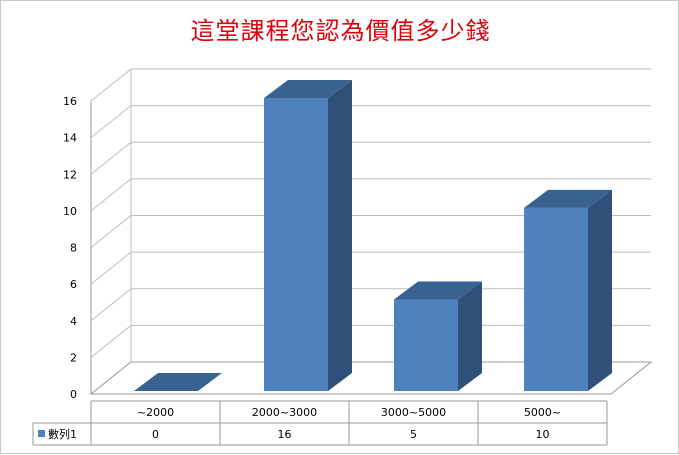 The width and height of the screenshot is (679, 455). What do you see at coordinates (70, 138) in the screenshot?
I see `y-tick-label-7: 14` at bounding box center [70, 138].